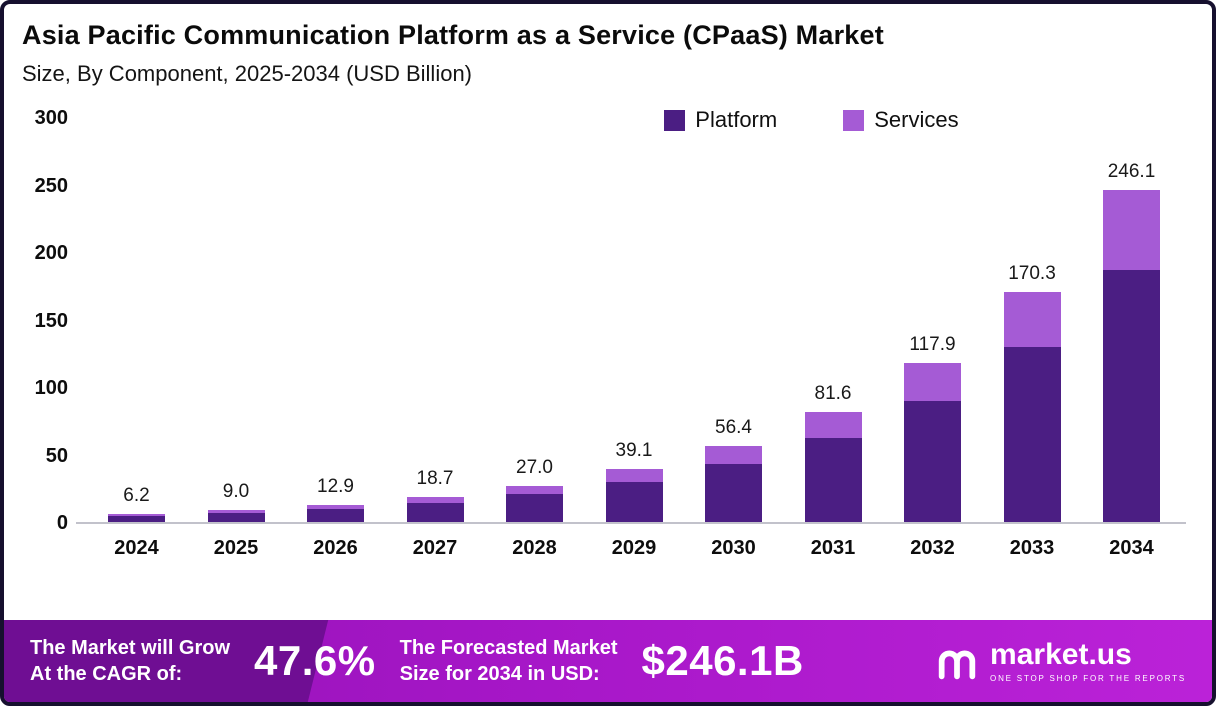 This screenshot has height=706, width=1216. Describe the element at coordinates (932, 344) in the screenshot. I see `bar-total-label: 117.9` at that location.